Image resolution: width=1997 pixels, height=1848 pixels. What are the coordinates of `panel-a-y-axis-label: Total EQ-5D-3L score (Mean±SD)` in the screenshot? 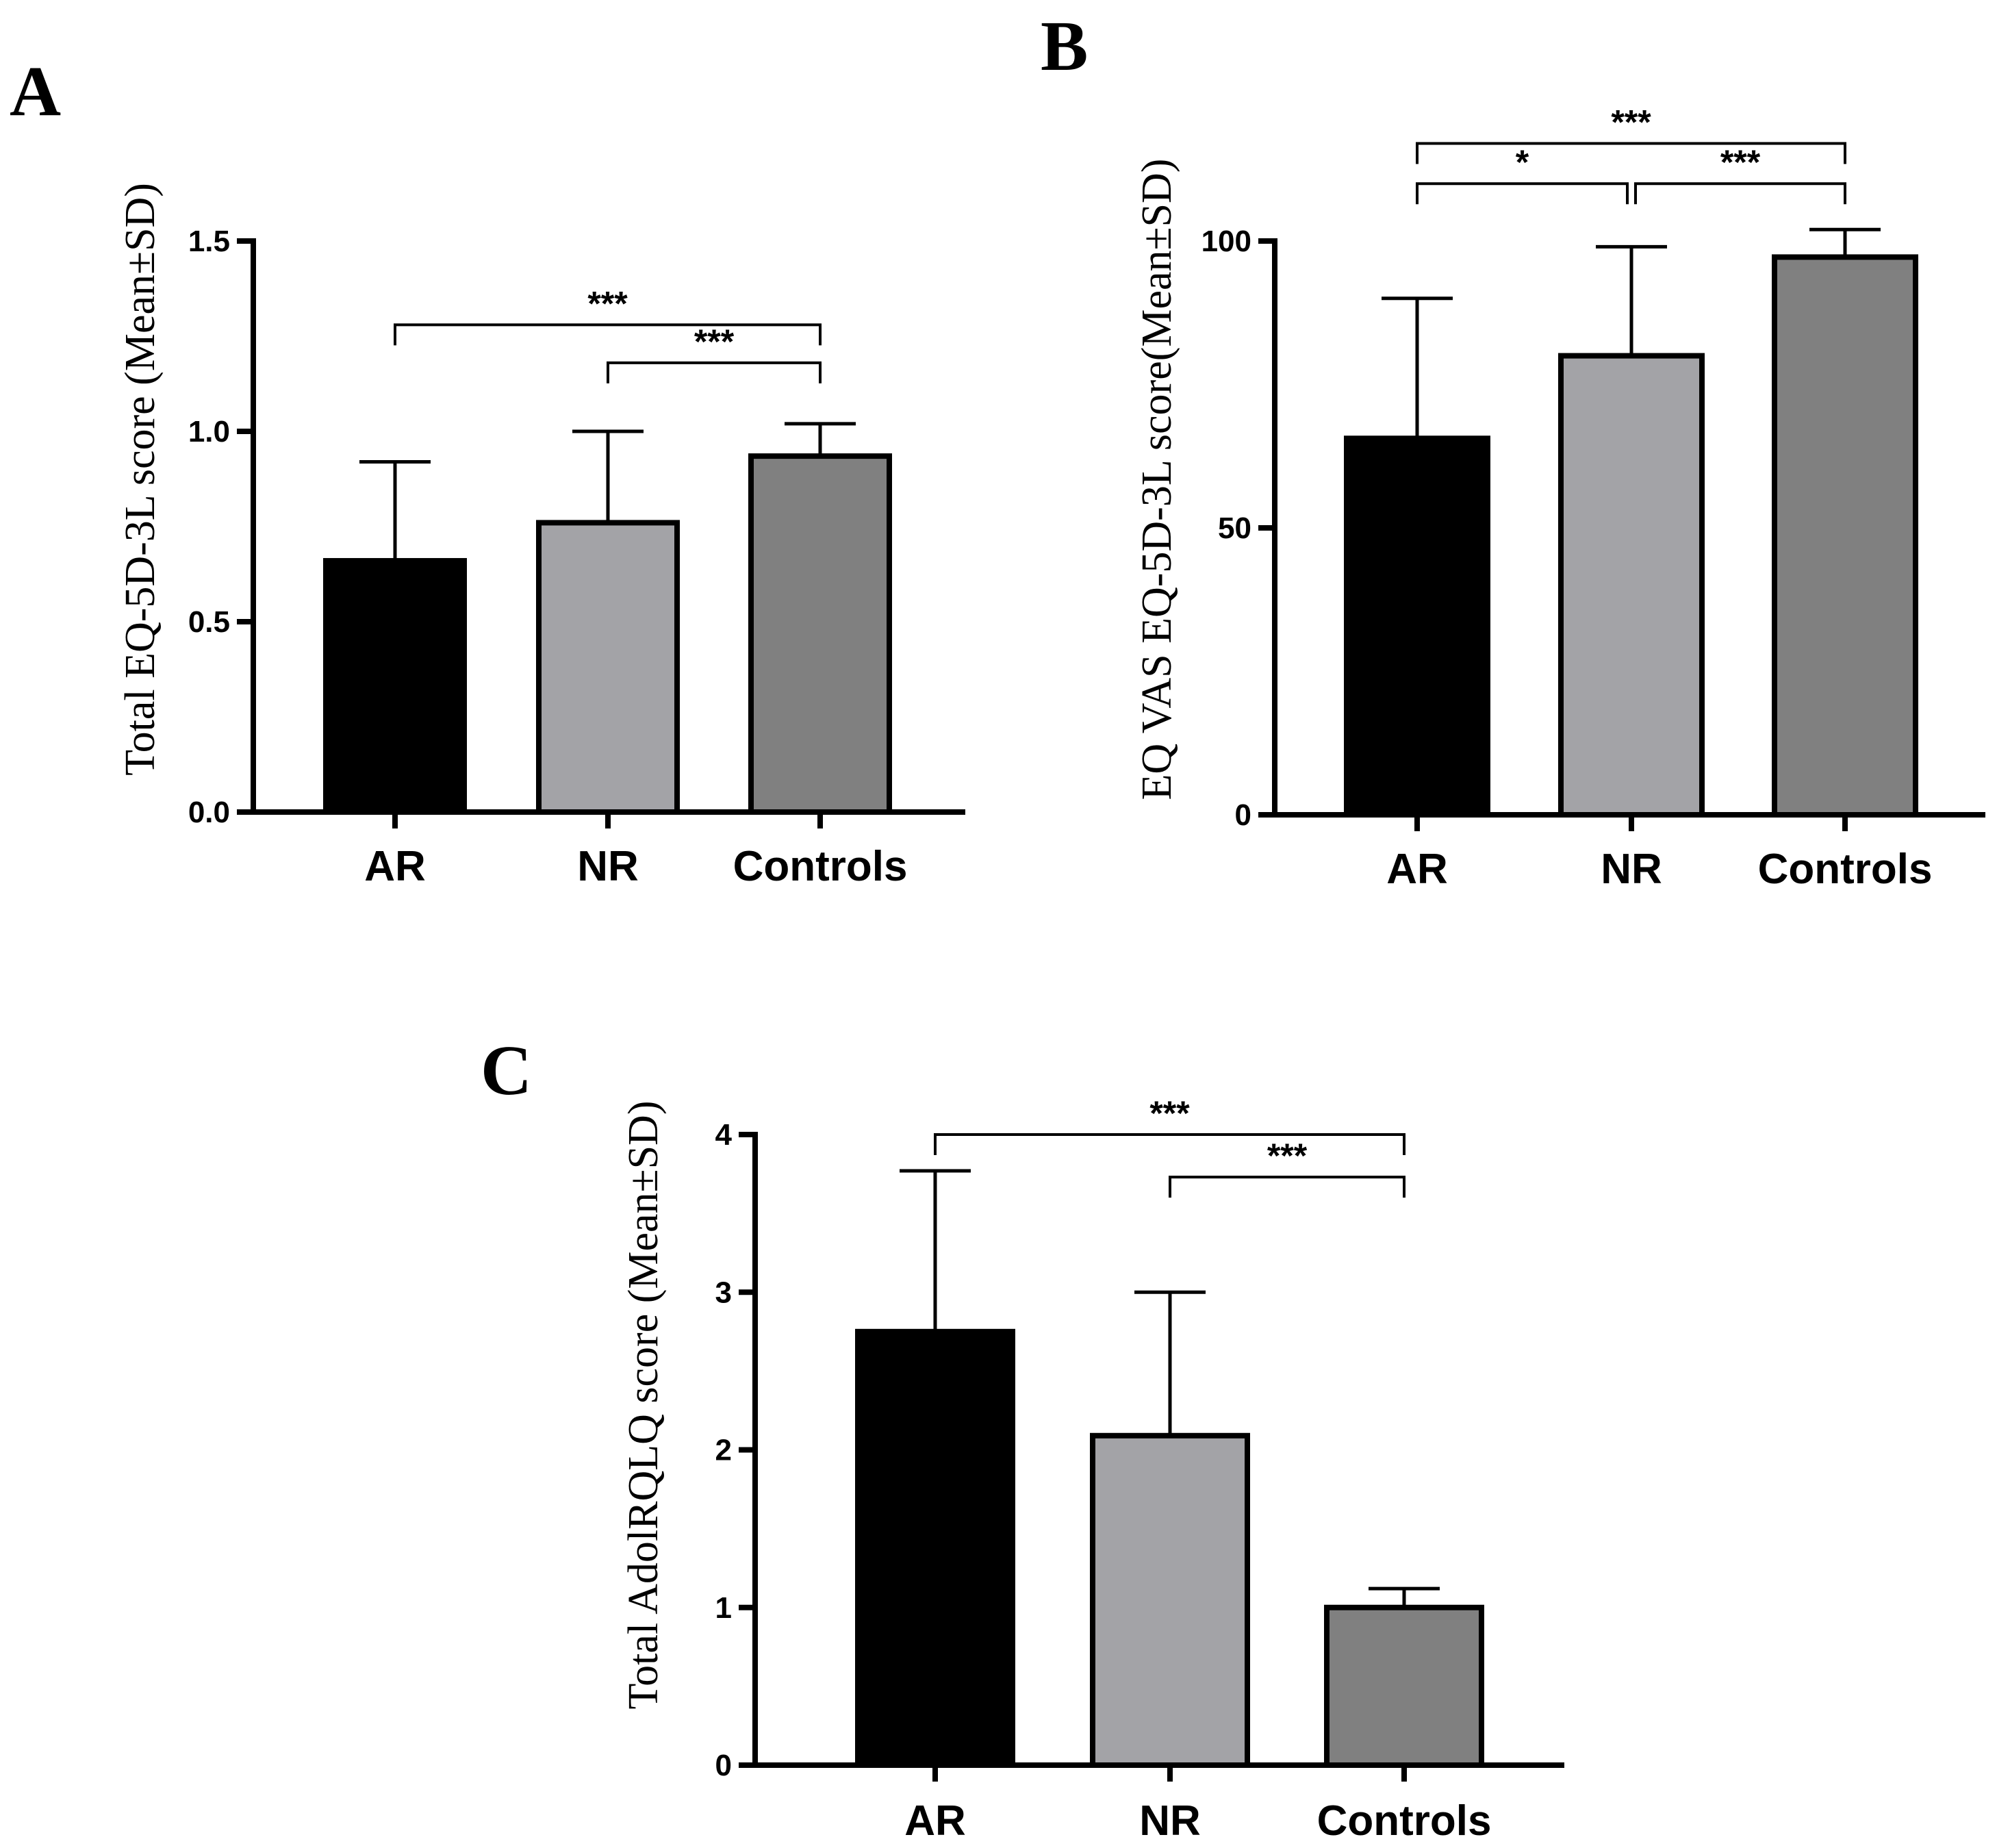 It's located at (140, 479).